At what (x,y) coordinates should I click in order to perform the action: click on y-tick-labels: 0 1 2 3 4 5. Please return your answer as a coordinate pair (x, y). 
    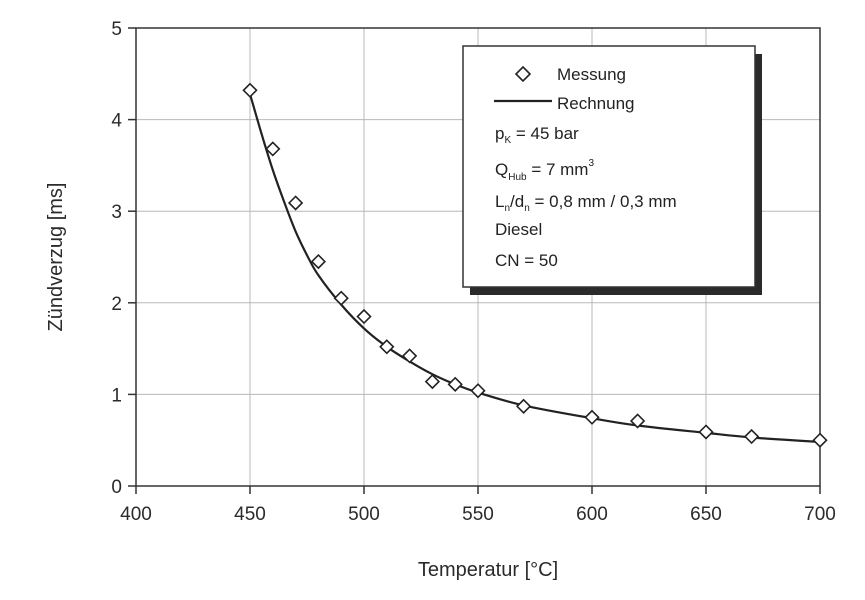
    Looking at the image, I should click on (116, 258).